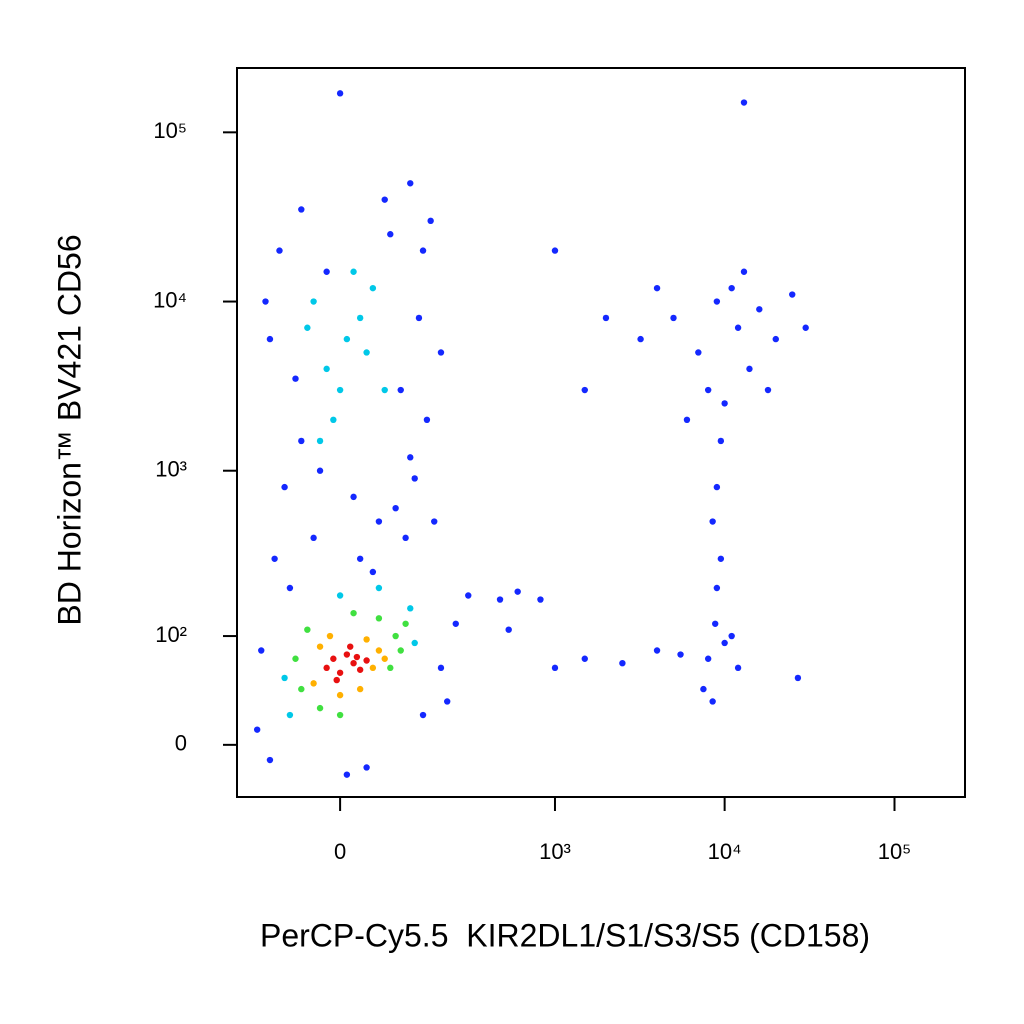 Image resolution: width=1024 pixels, height=1024 pixels. What do you see at coordinates (565, 935) in the screenshot?
I see `x-axis-title: PerCP-Cy5.5 KIR2DL1/S1/S3/S5 (CD158)` at bounding box center [565, 935].